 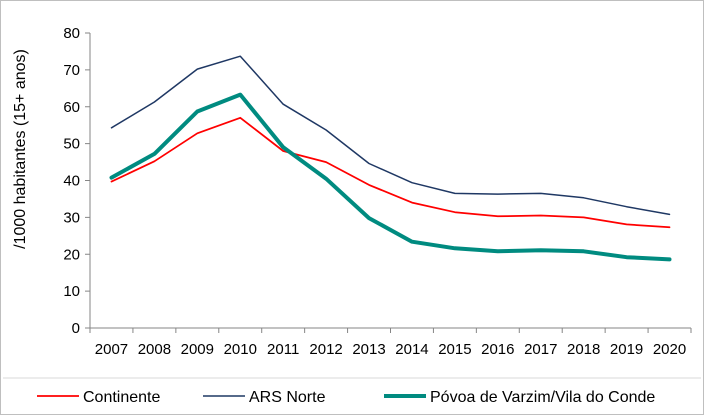 What do you see at coordinates (71, 254) in the screenshot?
I see `y-tick-label: 20` at bounding box center [71, 254].